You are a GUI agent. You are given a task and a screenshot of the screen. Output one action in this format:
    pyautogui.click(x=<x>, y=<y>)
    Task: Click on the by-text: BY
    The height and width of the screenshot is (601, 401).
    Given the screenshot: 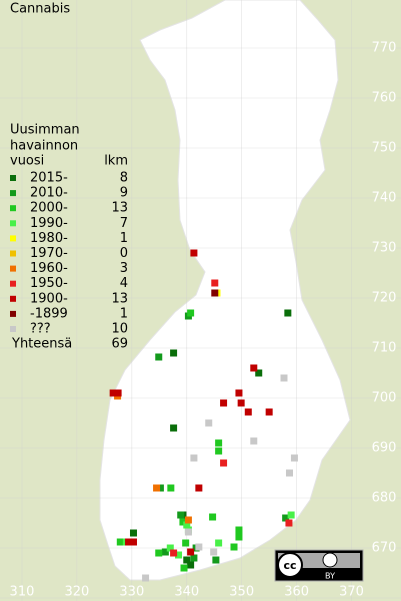 What is the action you would take?
    pyautogui.click(x=330, y=576)
    